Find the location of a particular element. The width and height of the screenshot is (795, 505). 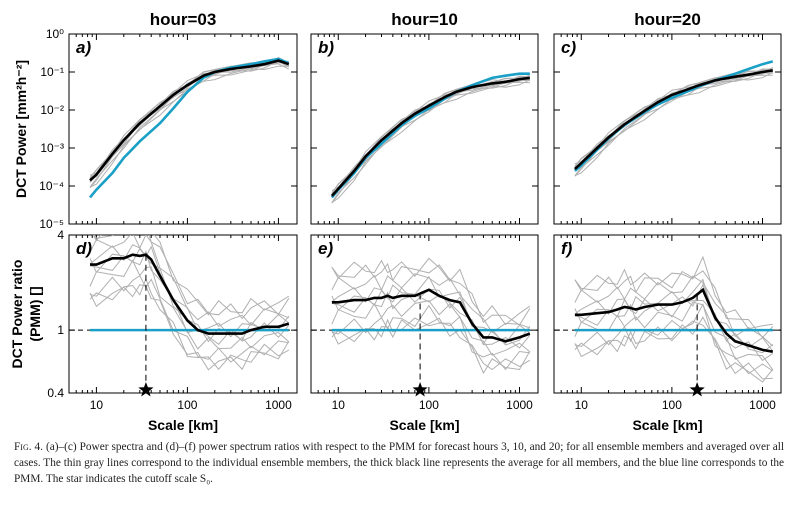

y-tick-label-bottom: 4 is located at coordinates (60, 235).